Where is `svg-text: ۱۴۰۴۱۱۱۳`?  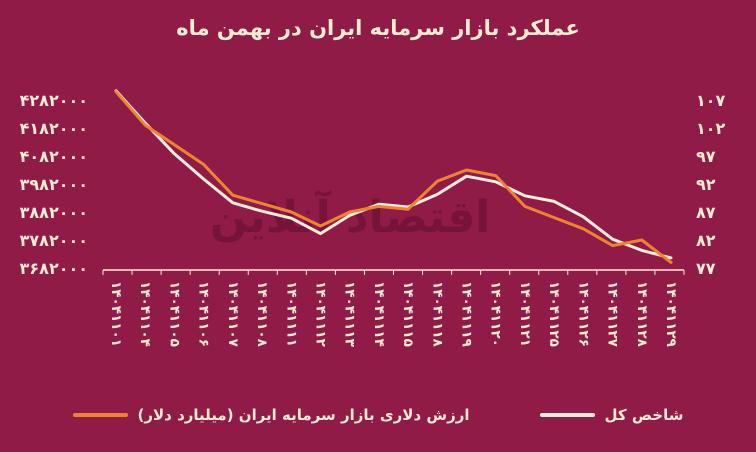 svg-text: ۱۴۰۴۱۱۱۳ is located at coordinates (350, 314).